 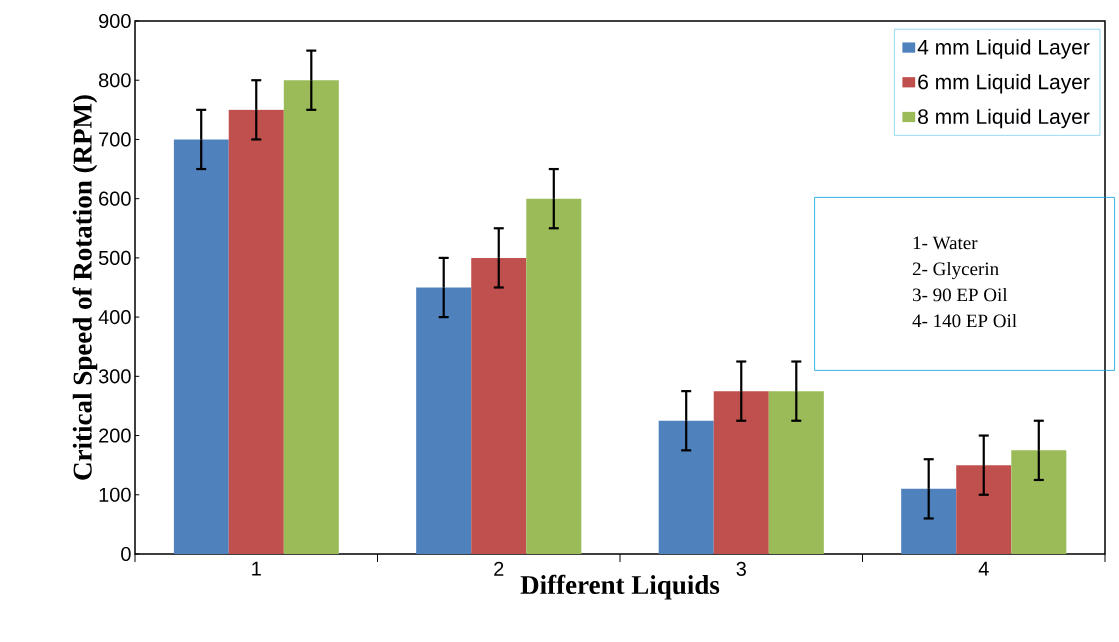 I want to click on legend-label: 4 mm Liquid Layer, so click(x=1003, y=49).